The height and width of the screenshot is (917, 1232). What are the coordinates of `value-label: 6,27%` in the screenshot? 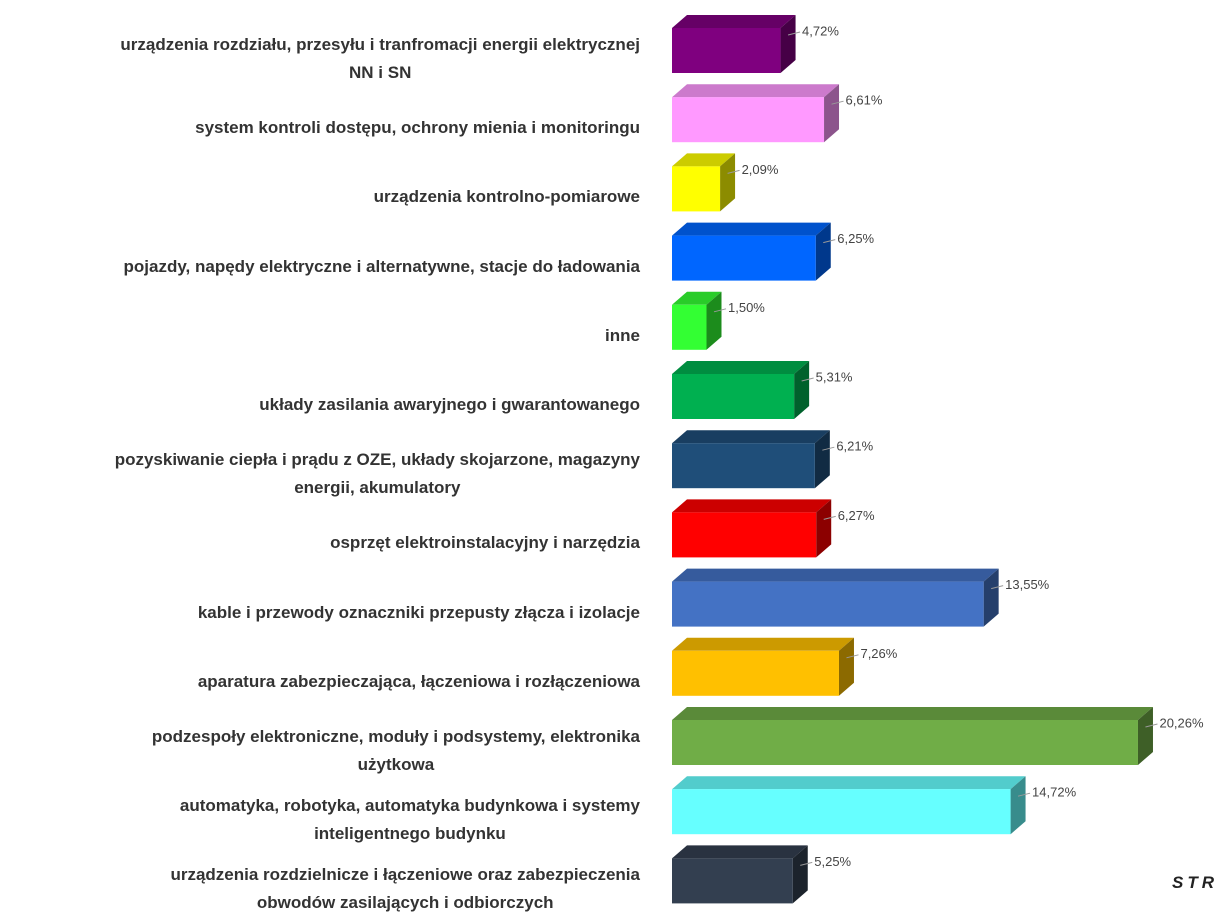 It's located at (856, 515).